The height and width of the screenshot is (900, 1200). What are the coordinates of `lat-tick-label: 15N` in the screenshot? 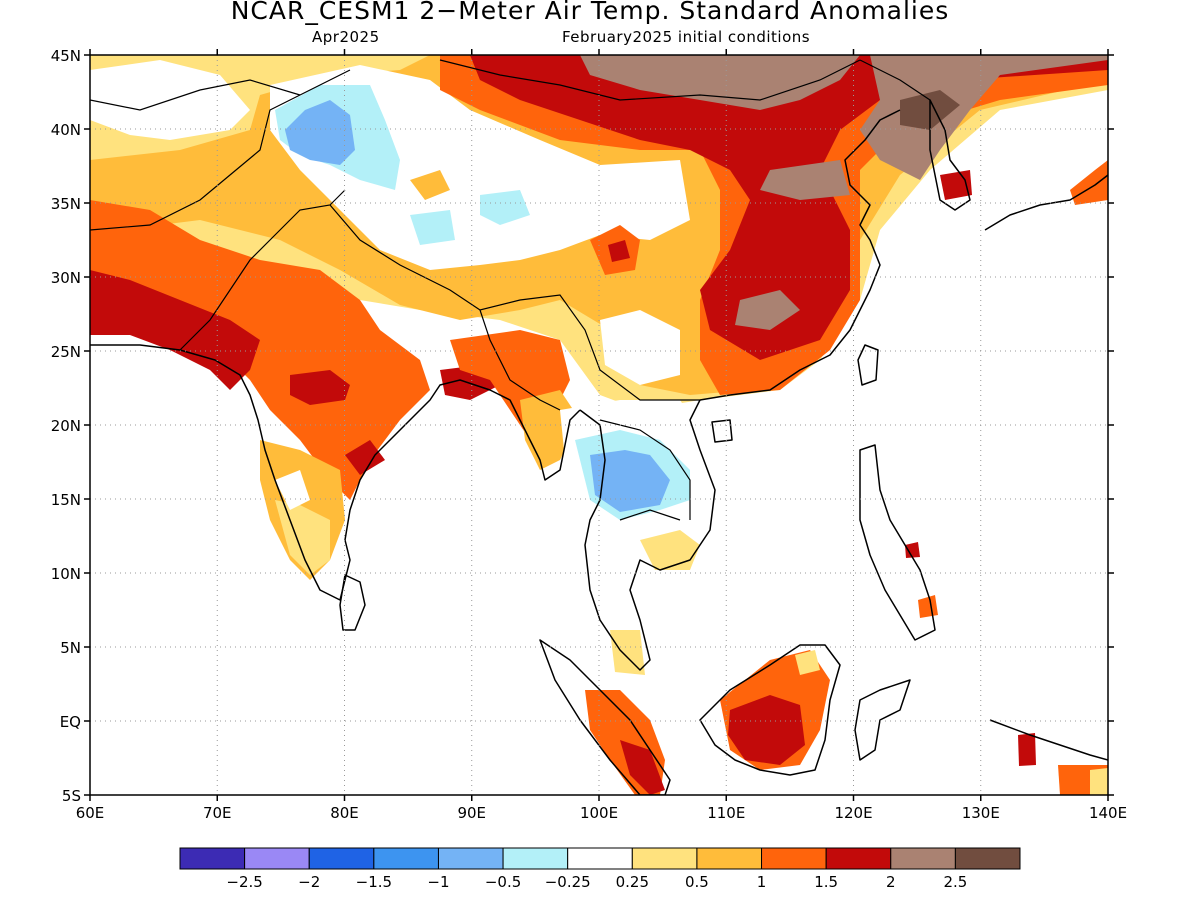 It's located at (66, 500).